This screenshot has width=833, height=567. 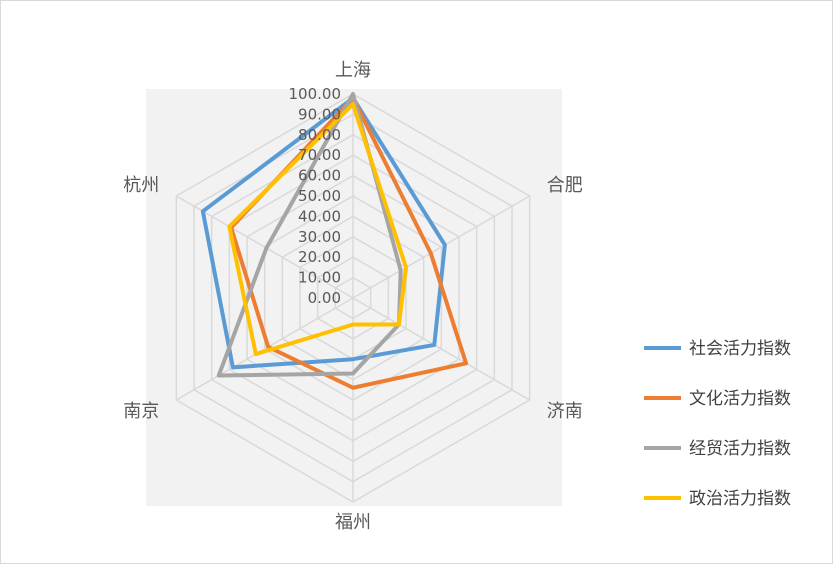 What do you see at coordinates (319, 176) in the screenshot?
I see `tick-label: 60.00` at bounding box center [319, 176].